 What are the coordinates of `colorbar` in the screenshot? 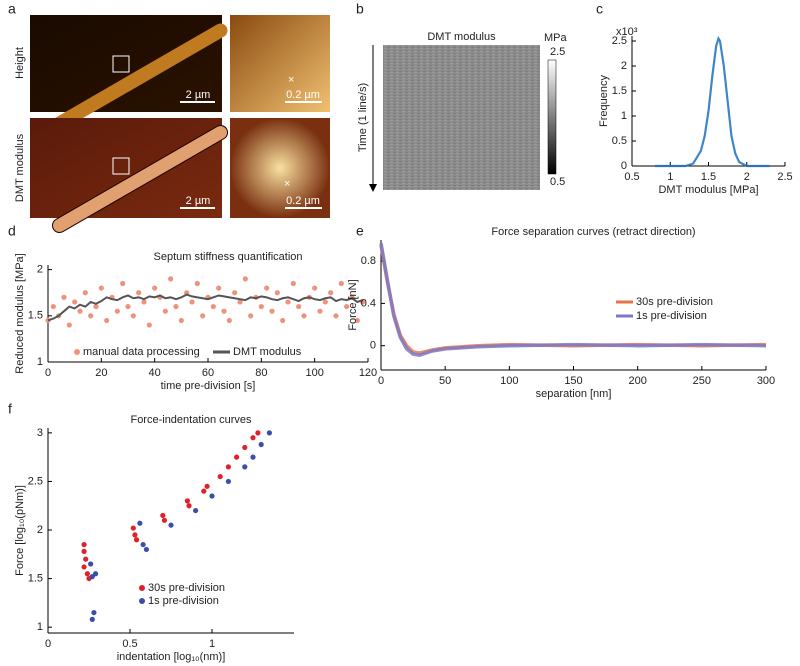 It's located at (552, 117).